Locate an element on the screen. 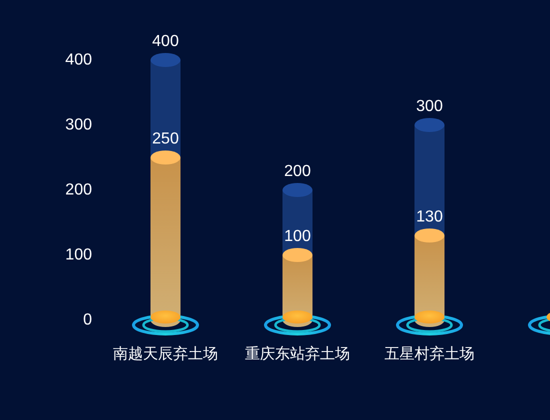 This screenshot has width=550, height=420. x-tick-label: 五星村弃土场 is located at coordinates (429, 354).